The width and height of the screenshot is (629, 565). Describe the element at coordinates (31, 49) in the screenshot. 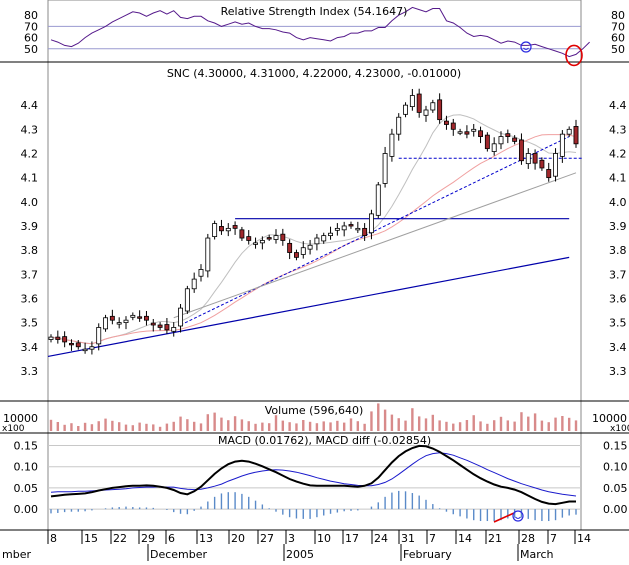

I see `rsi-y-tick-left: 50` at that location.